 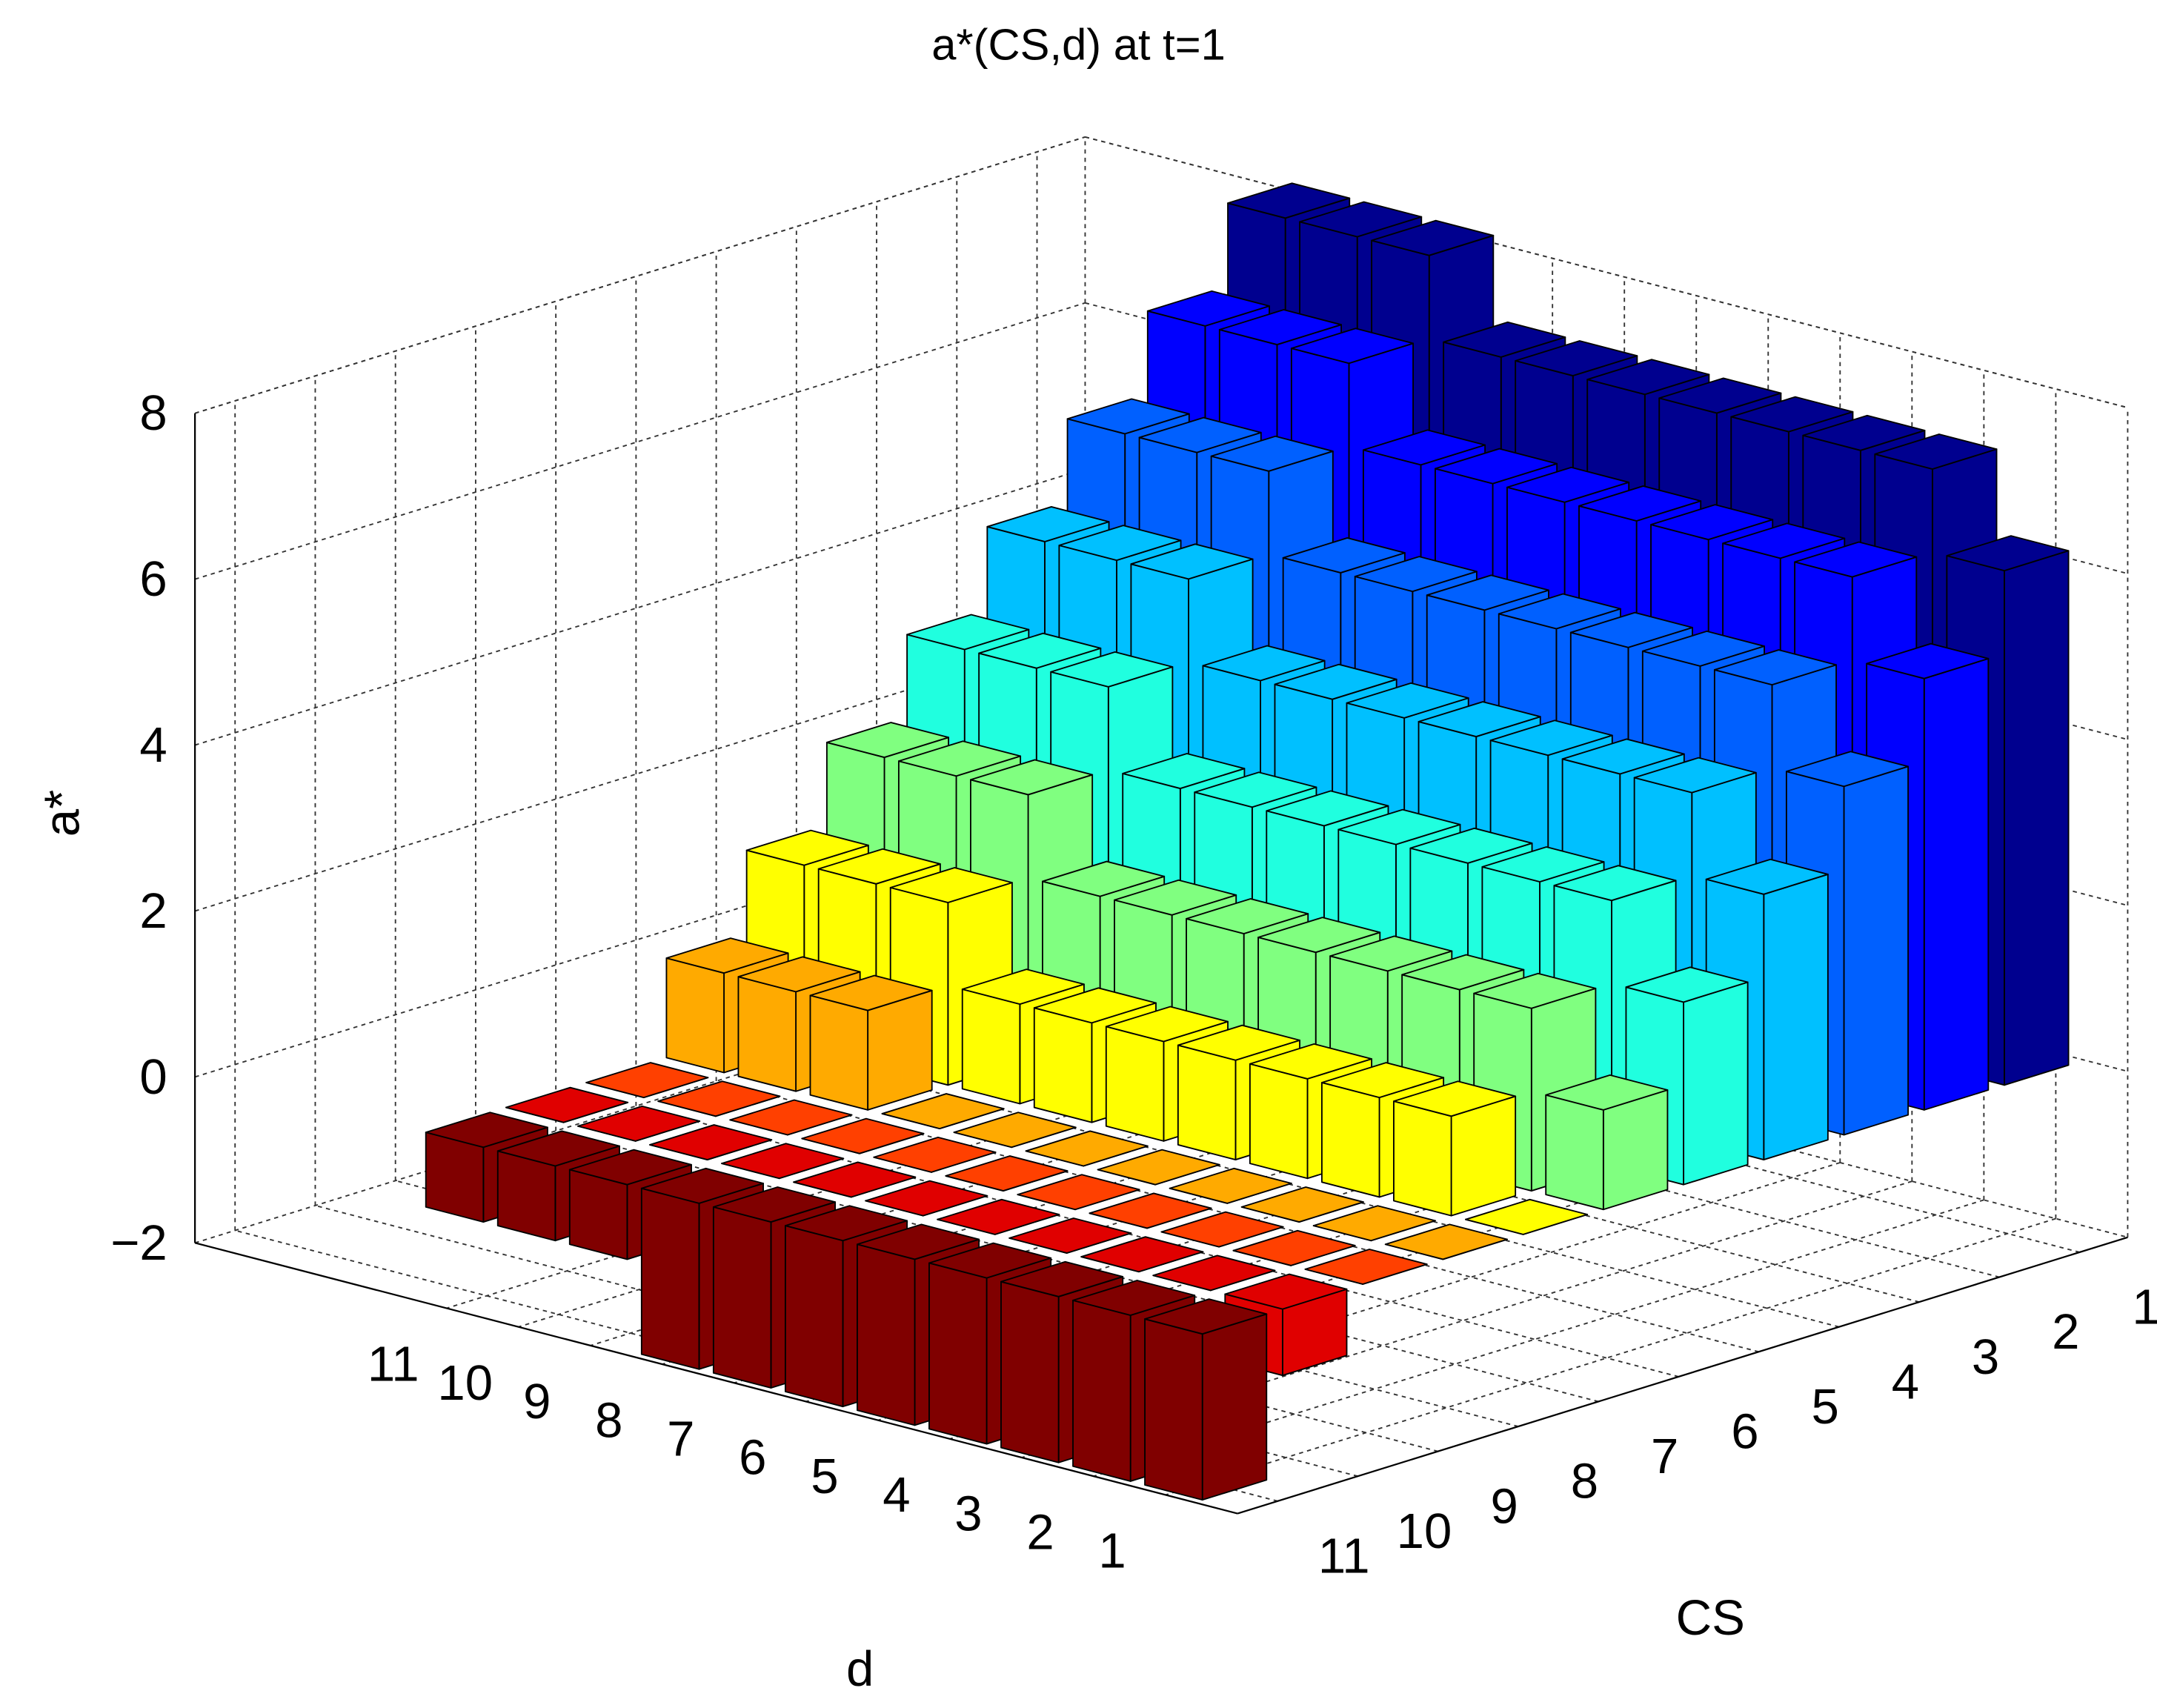 I want to click on y-tick-label: 1, so click(x=2144, y=1307).